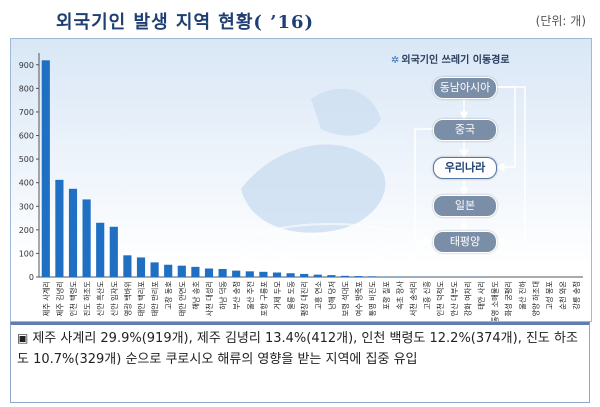  I want to click on x-tick-label: 울산 진하, so click(522, 295).